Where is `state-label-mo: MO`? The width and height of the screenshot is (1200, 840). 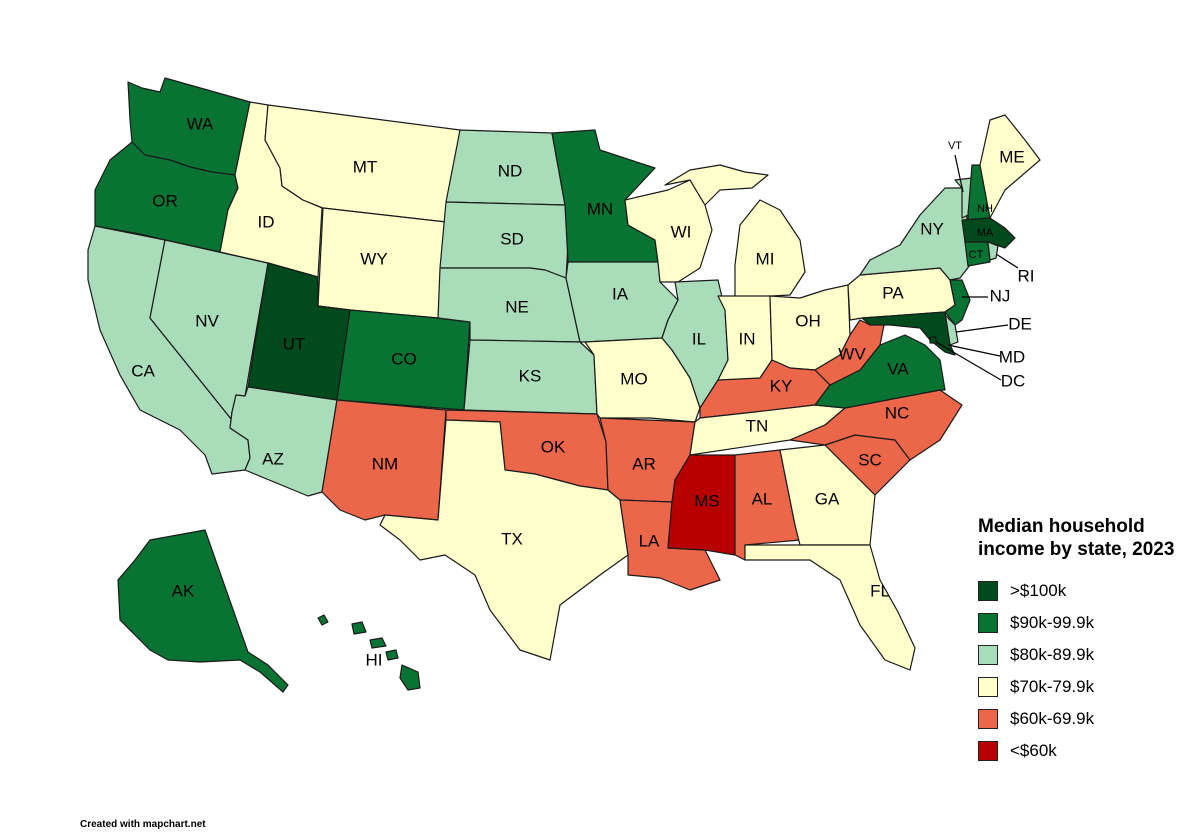 state-label-mo: MO is located at coordinates (633, 378).